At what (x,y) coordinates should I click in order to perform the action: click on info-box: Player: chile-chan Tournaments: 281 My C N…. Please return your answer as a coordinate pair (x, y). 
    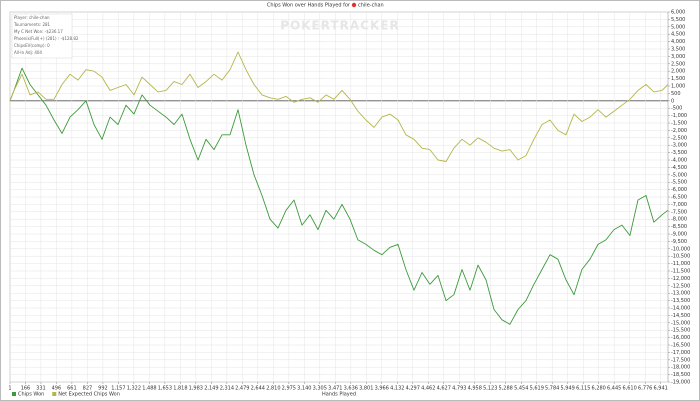
    Looking at the image, I should click on (45, 36).